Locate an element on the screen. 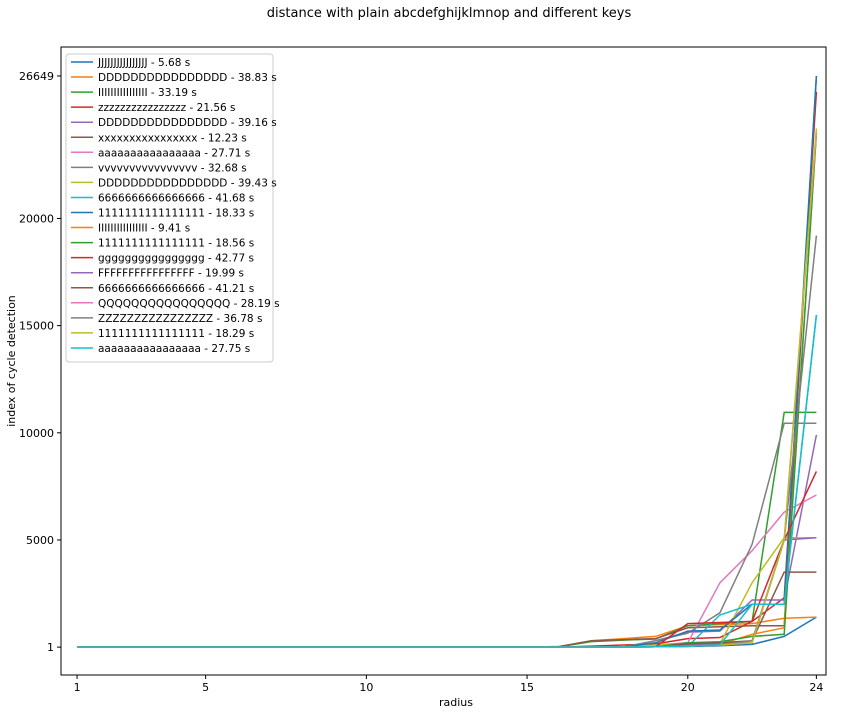 The height and width of the screenshot is (713, 860). y-tick-label-5: 26649 is located at coordinates (36, 76).